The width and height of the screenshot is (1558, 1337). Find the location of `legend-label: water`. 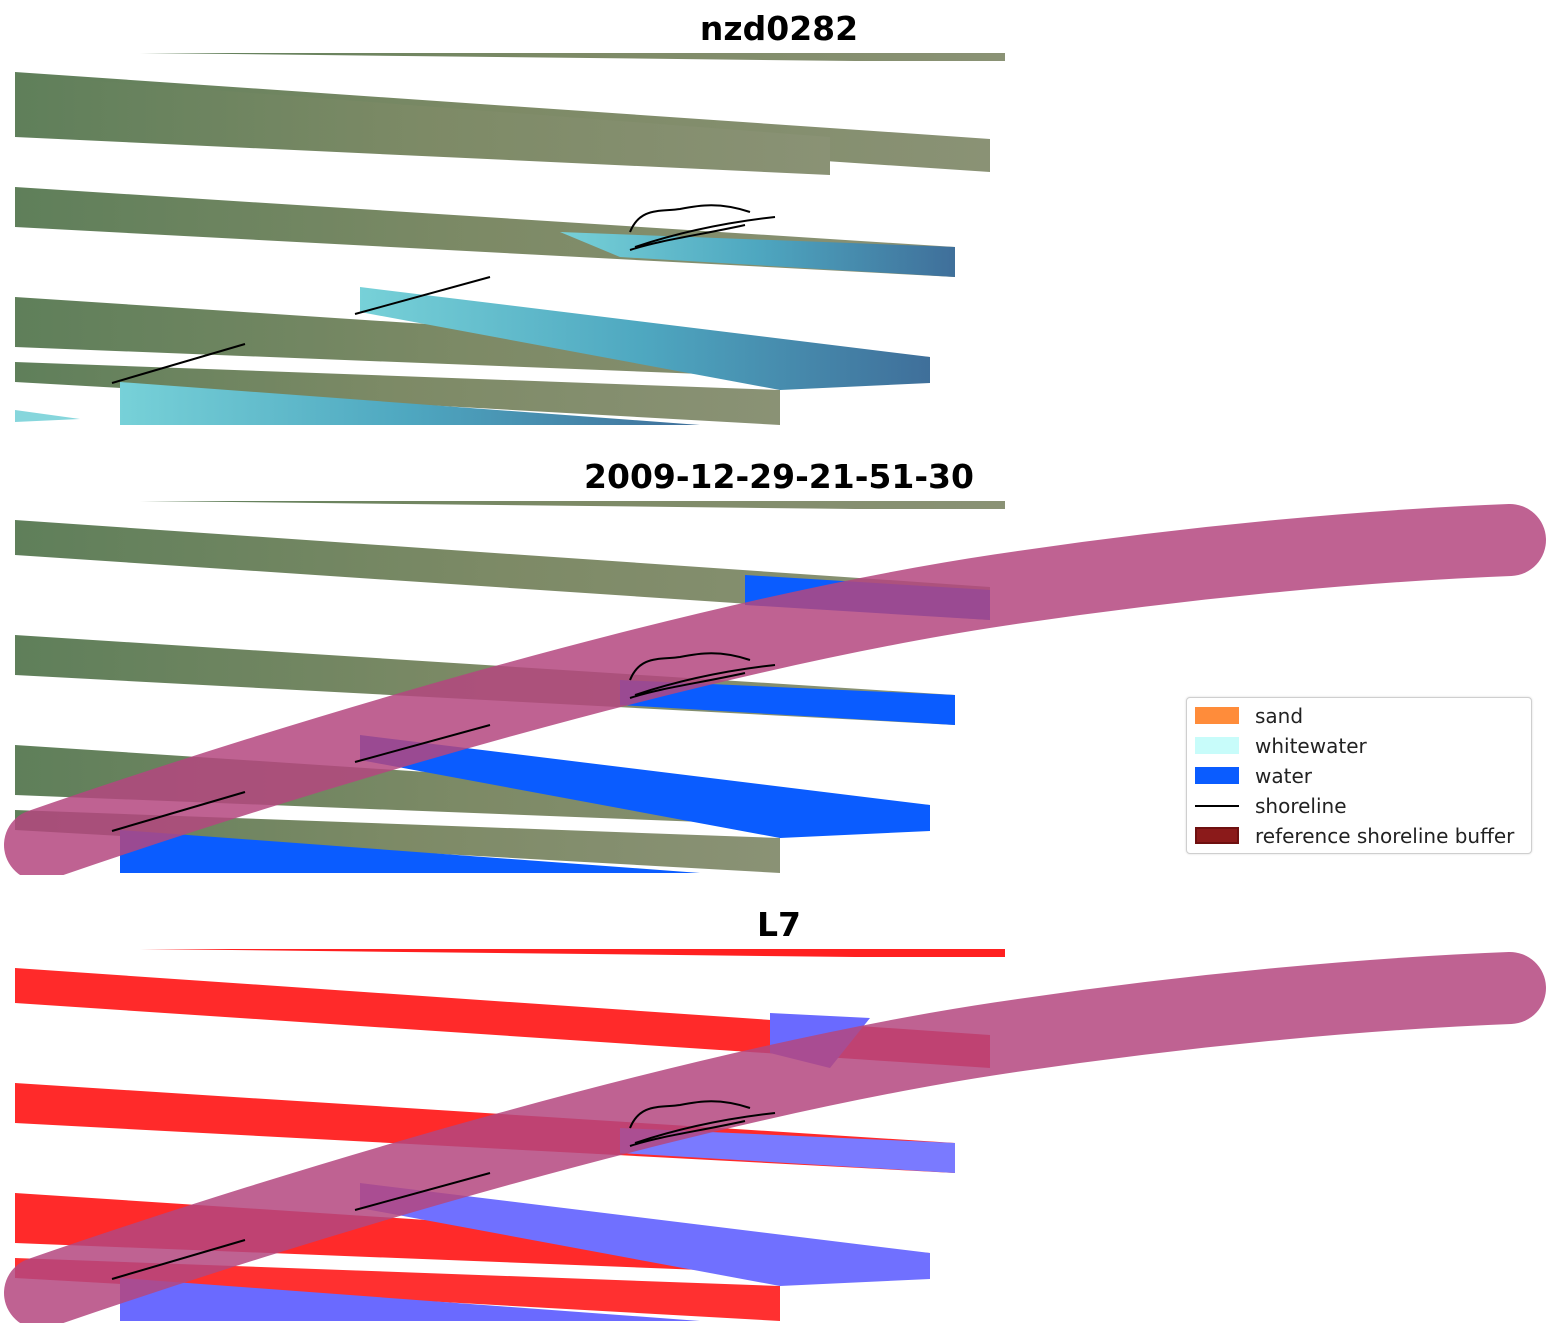

legend-label: water is located at coordinates (1283, 776).